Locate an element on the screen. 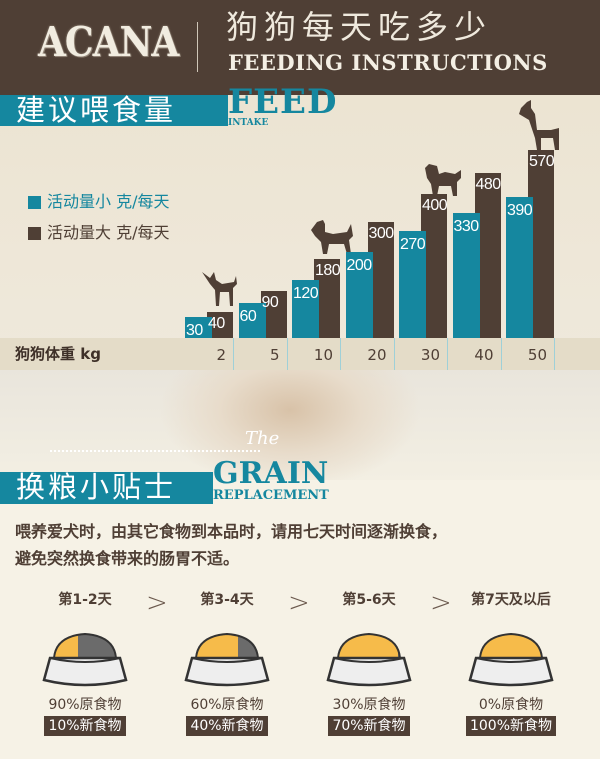  bar-low-30kg is located at coordinates (412, 284).